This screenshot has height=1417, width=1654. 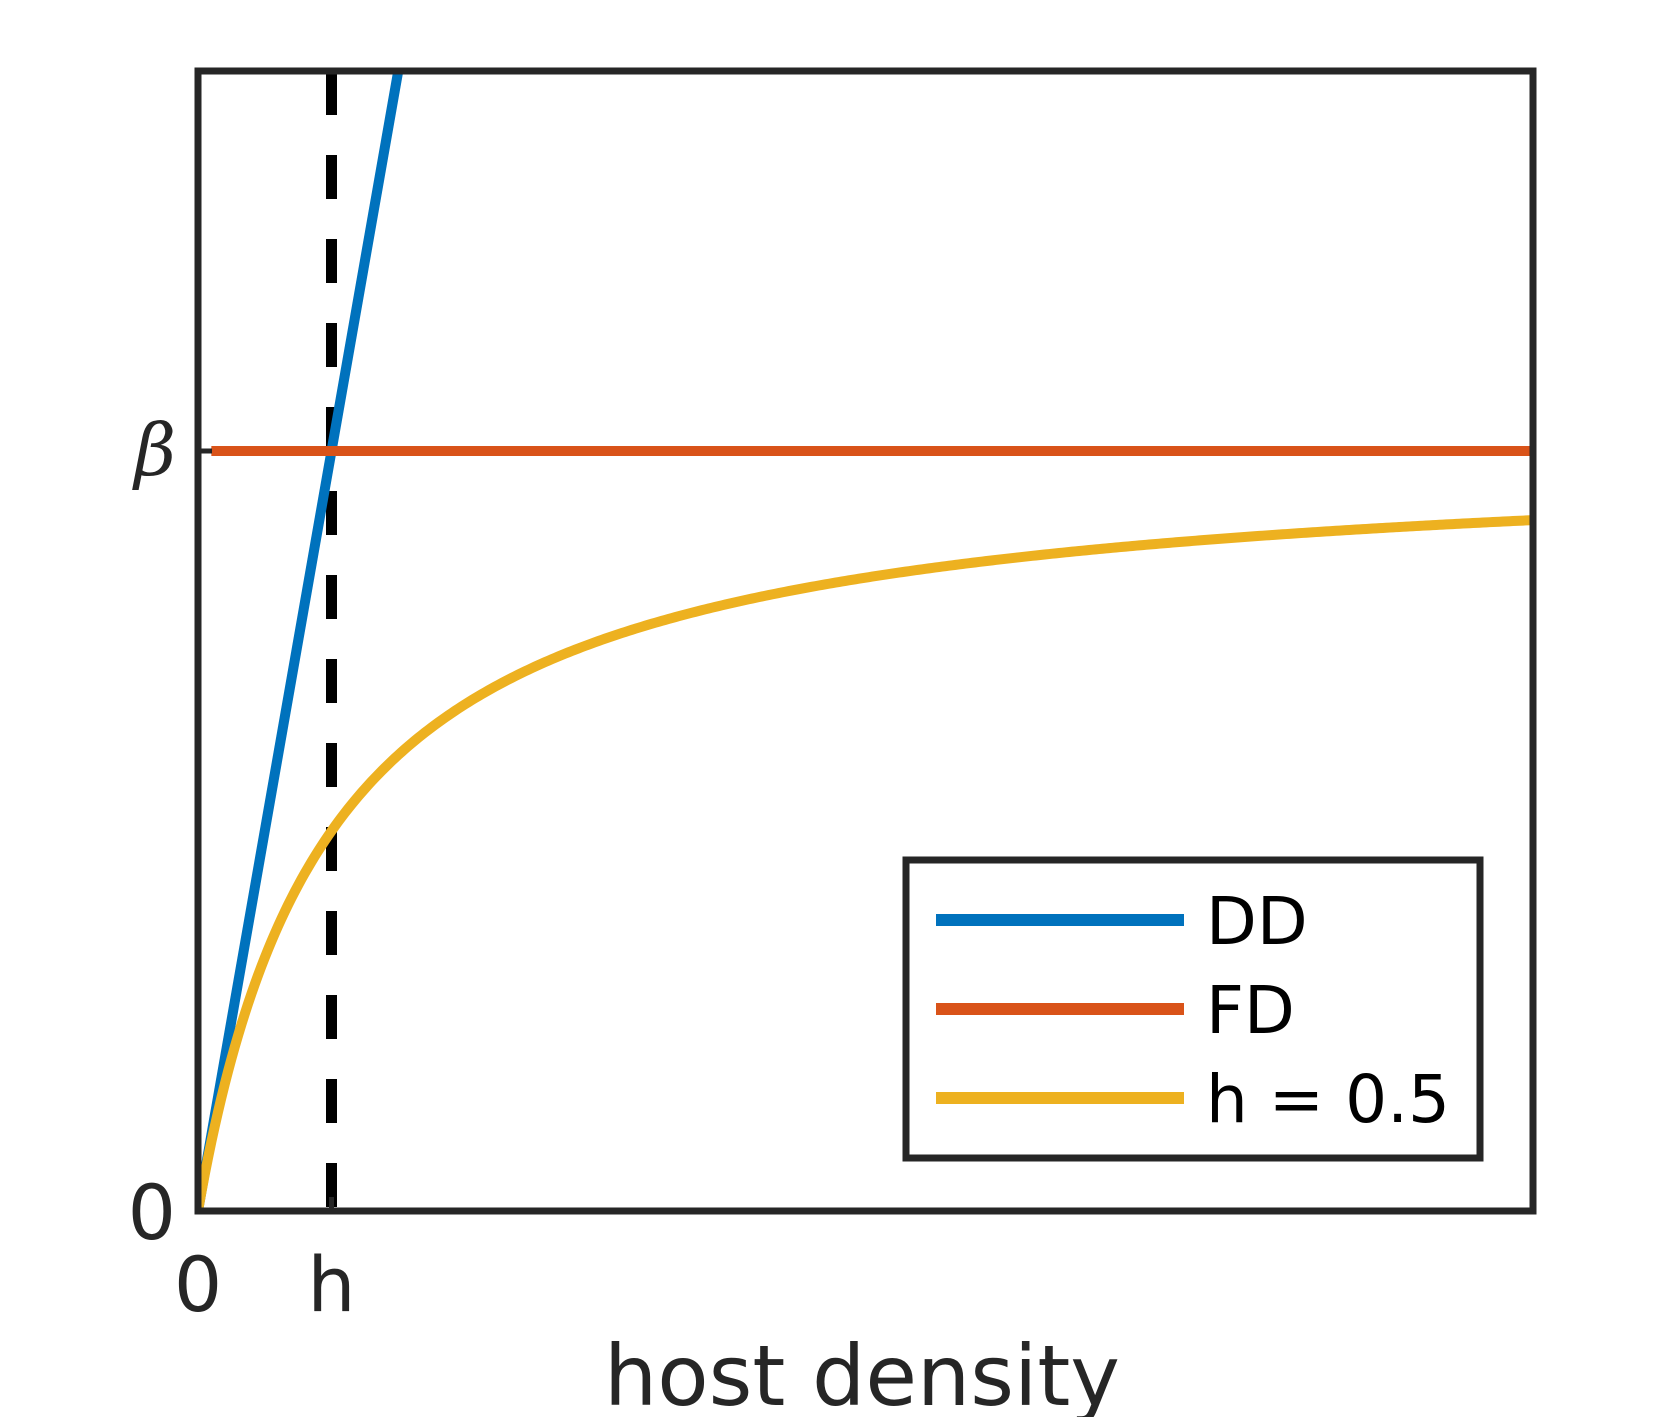 I want to click on x-tick-label-2: h, so click(x=331, y=1284).